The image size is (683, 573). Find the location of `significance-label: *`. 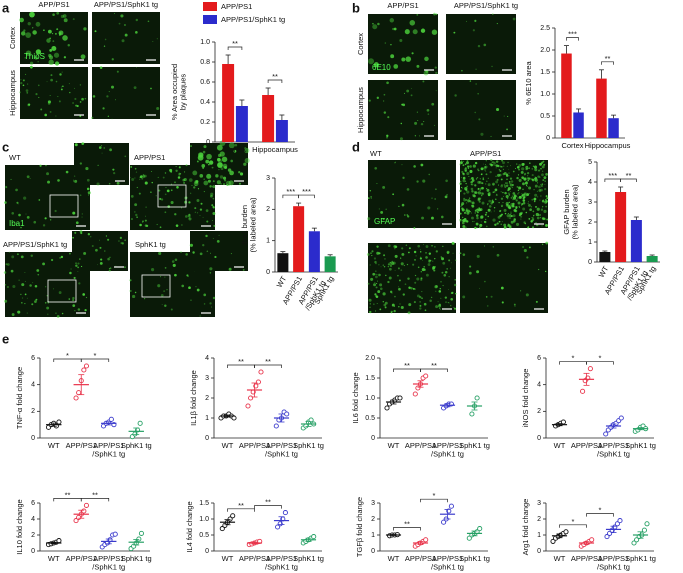

significance-label: * is located at coordinates (600, 358).